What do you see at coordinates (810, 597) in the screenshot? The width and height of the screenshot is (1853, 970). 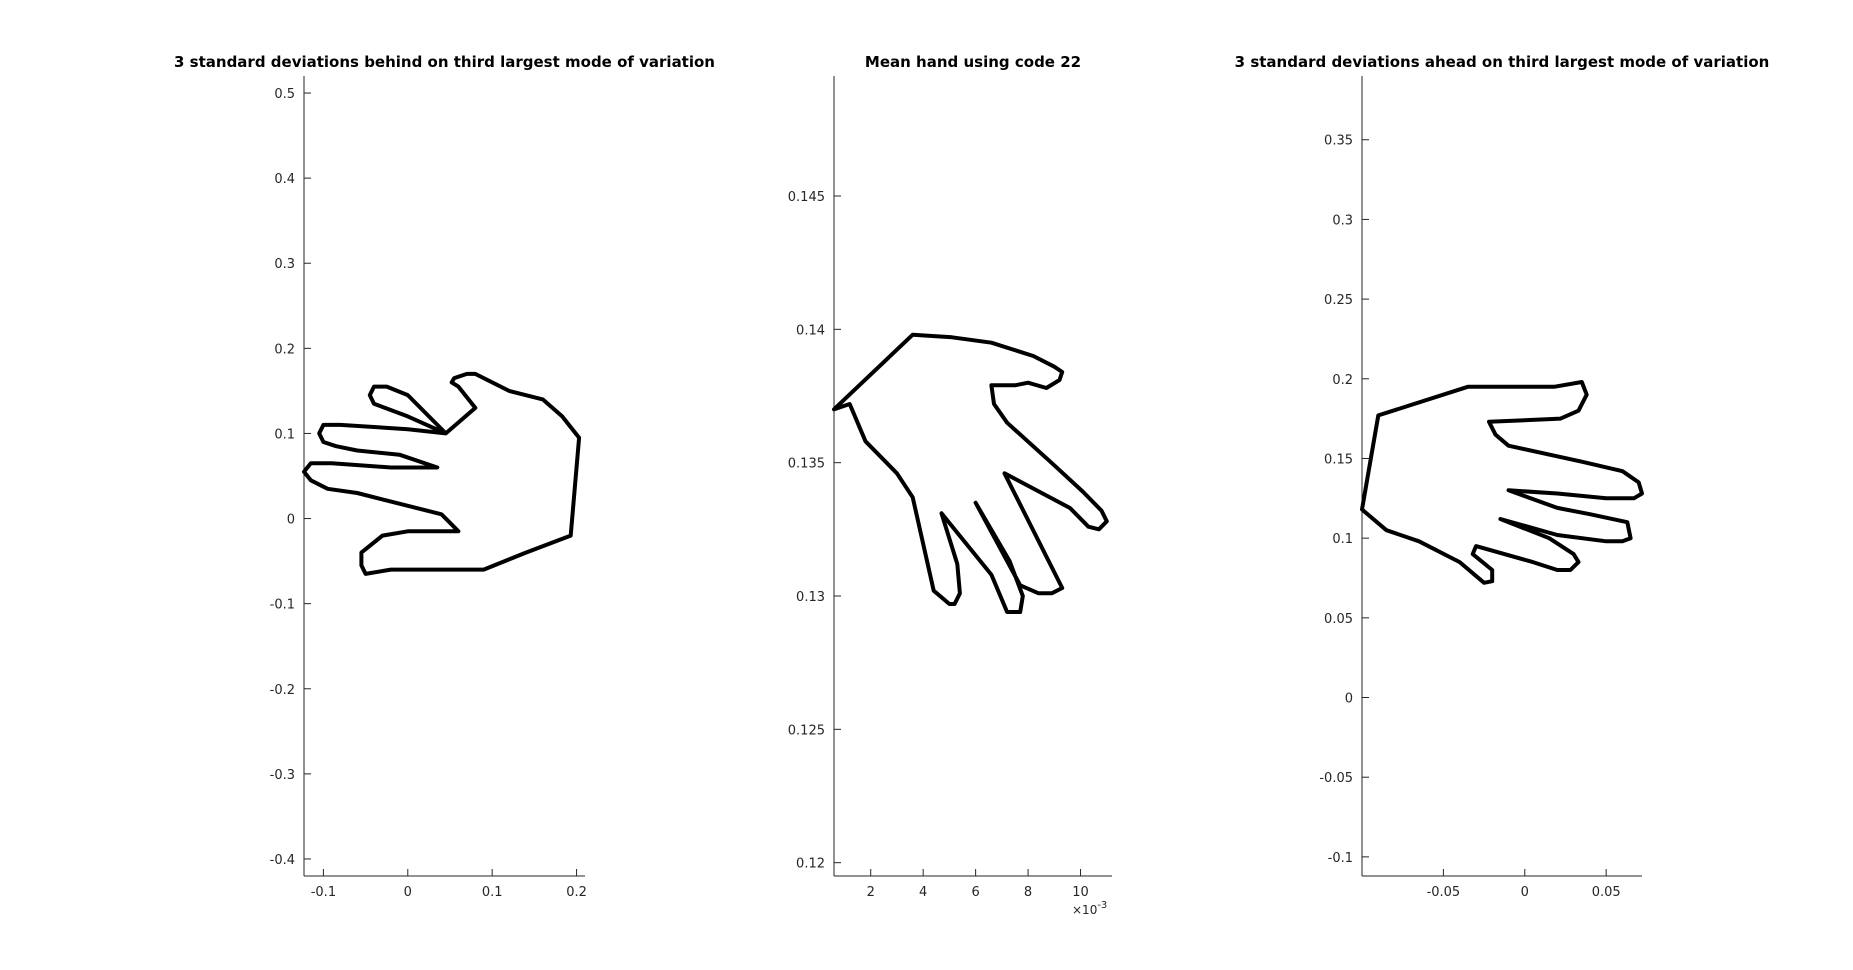 I see `y-tick-label: 0.13` at bounding box center [810, 597].